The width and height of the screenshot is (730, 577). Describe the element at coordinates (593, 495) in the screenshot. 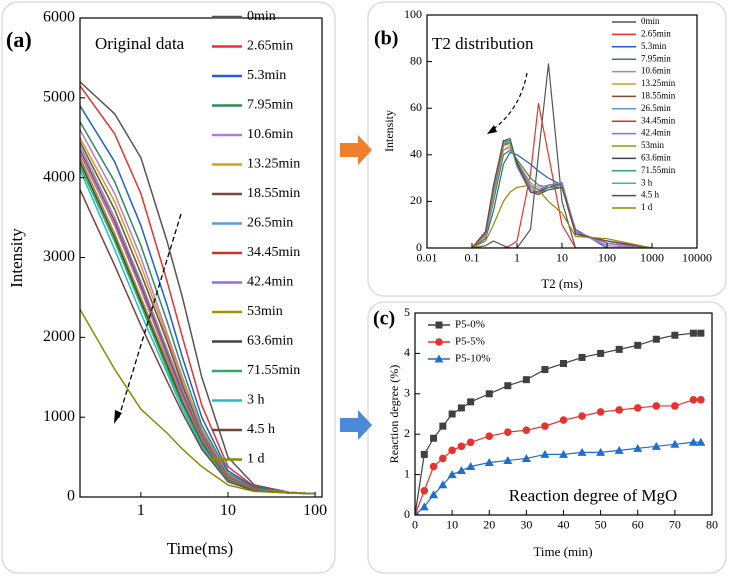

I see `annotation: Reaction degree of MgO` at that location.